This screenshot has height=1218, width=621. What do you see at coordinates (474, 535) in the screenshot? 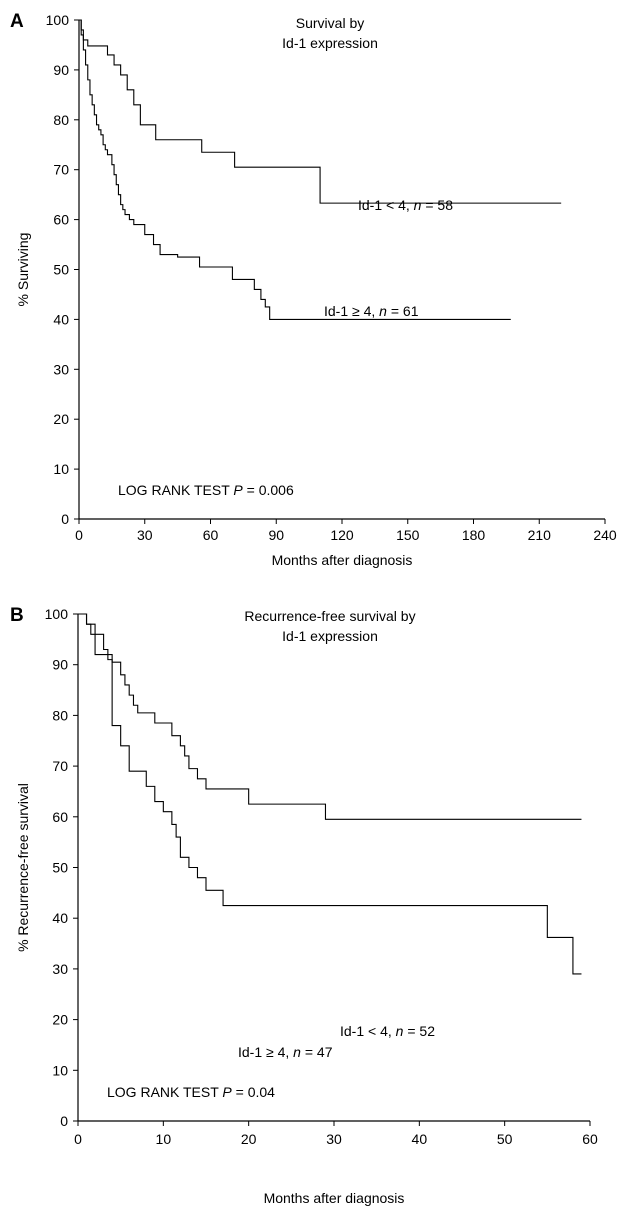
I see `x-tick-label: 180` at bounding box center [474, 535].